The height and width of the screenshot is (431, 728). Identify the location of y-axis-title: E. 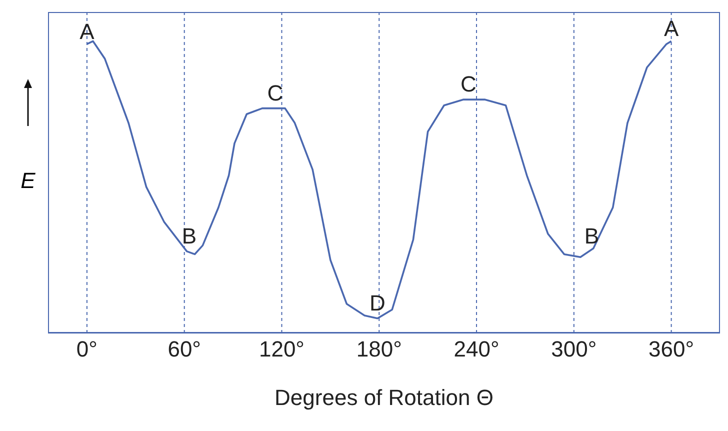
(28, 181).